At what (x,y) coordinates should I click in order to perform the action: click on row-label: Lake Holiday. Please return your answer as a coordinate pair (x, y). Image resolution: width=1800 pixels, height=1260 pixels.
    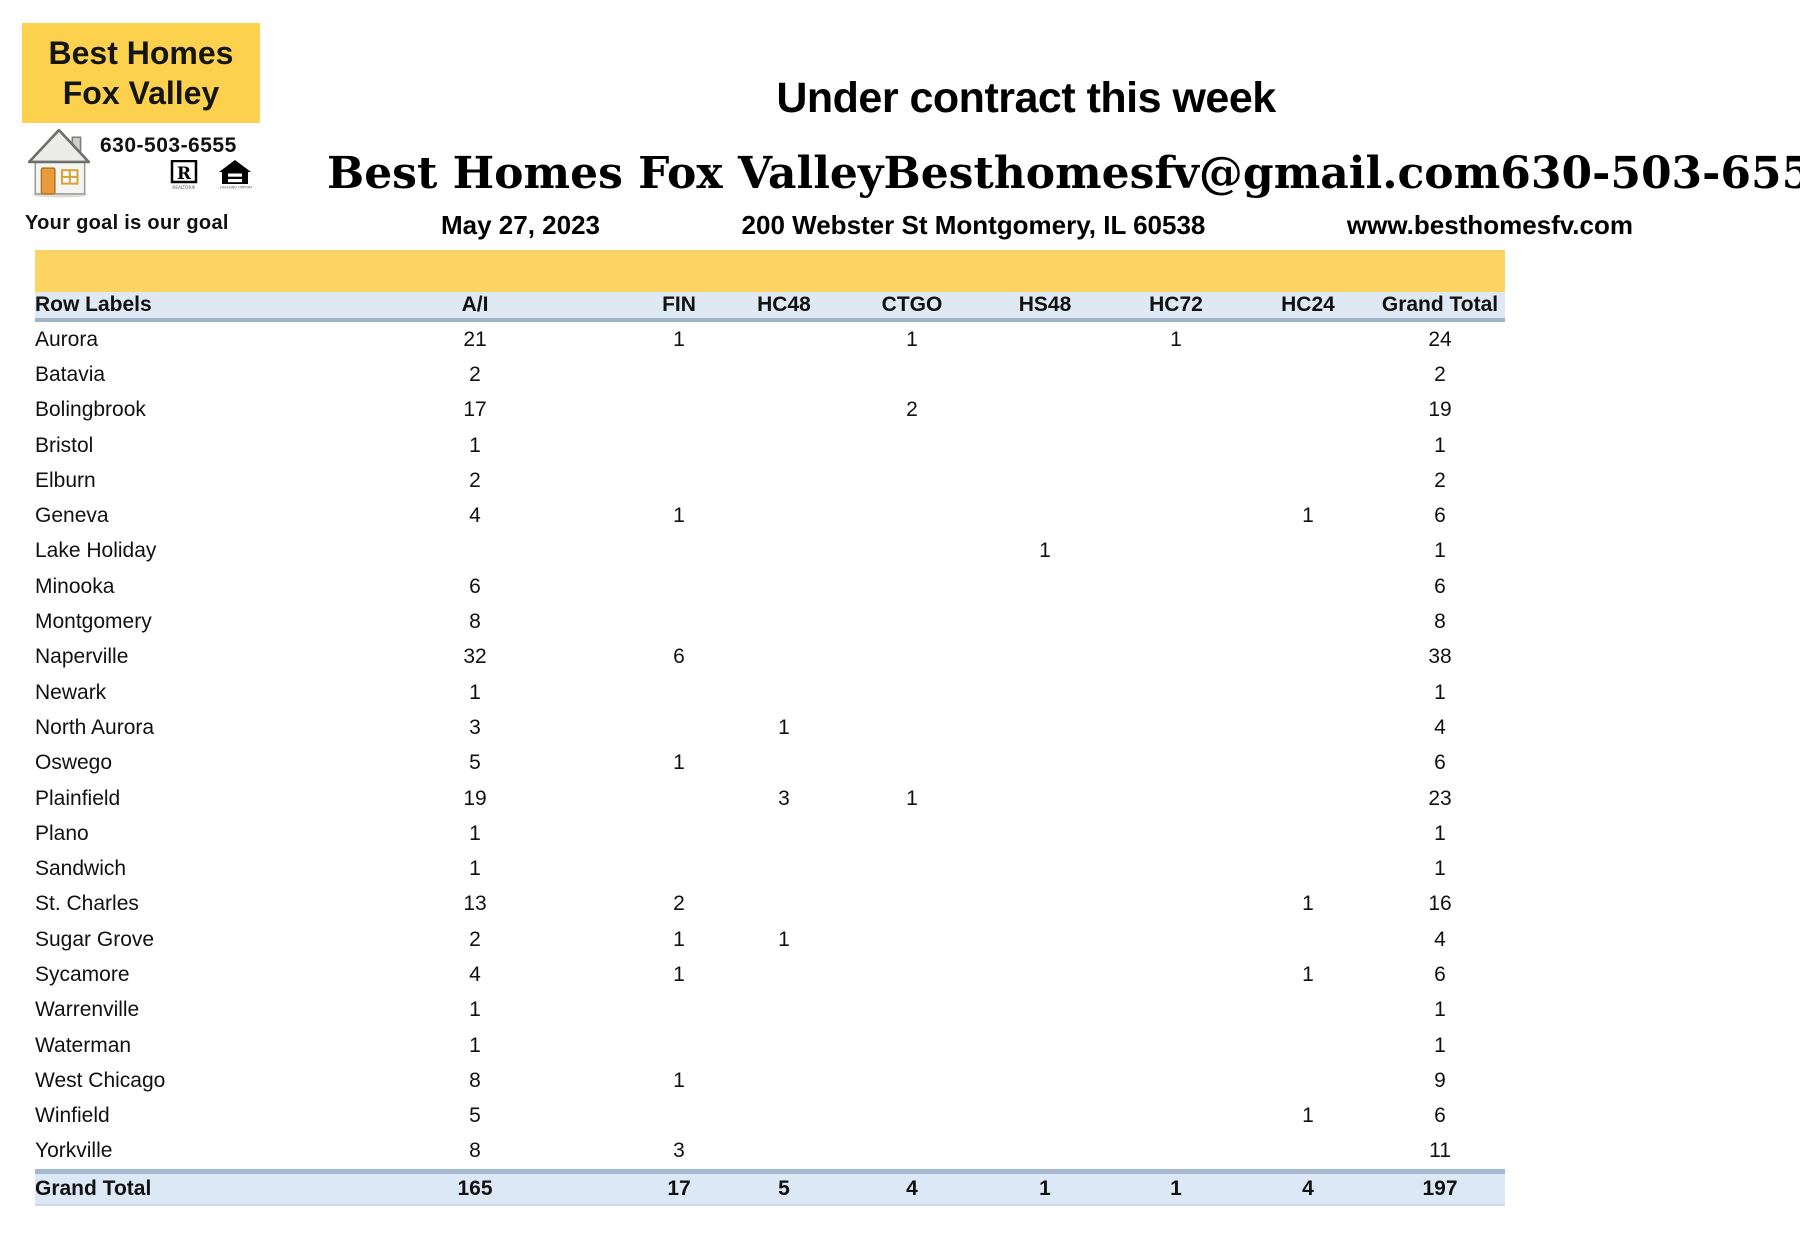
    Looking at the image, I should click on (96, 551).